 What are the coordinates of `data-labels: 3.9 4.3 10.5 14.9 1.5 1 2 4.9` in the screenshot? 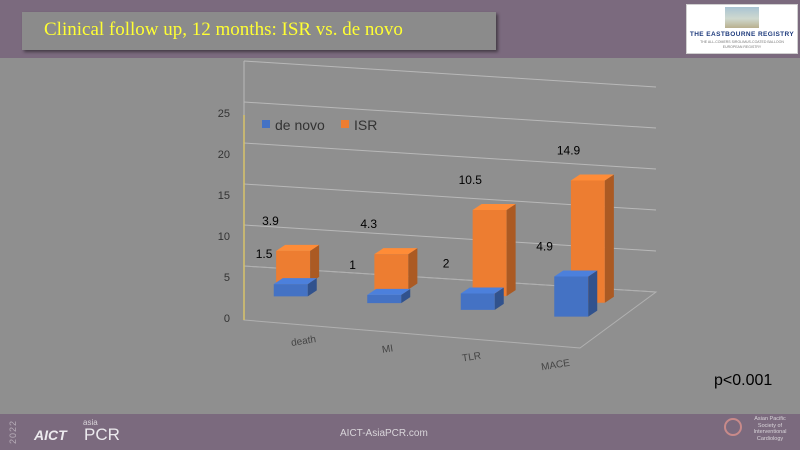 It's located at (418, 208).